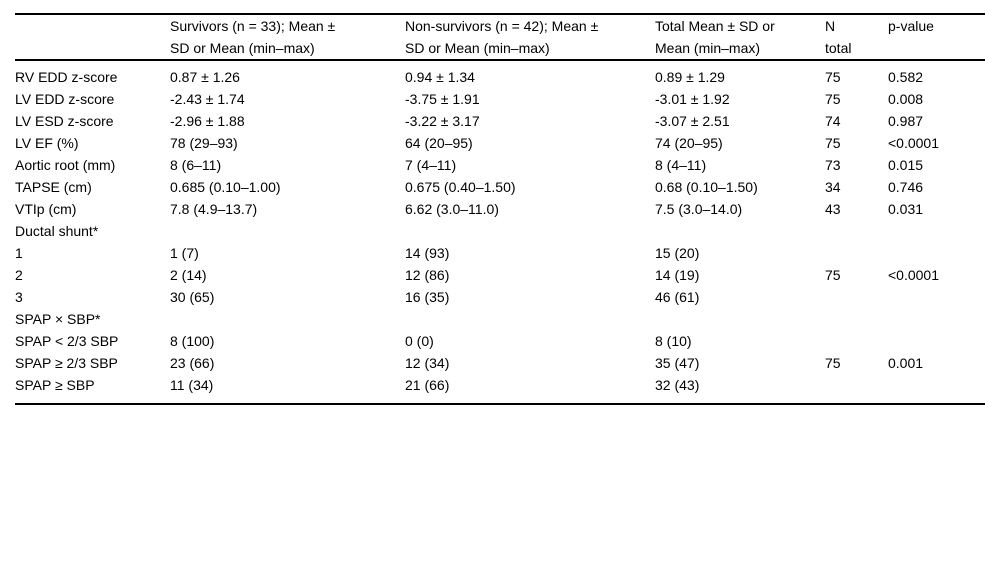  Describe the element at coordinates (427, 297) in the screenshot. I see `cell-non-survivors: 16 (35)` at that location.